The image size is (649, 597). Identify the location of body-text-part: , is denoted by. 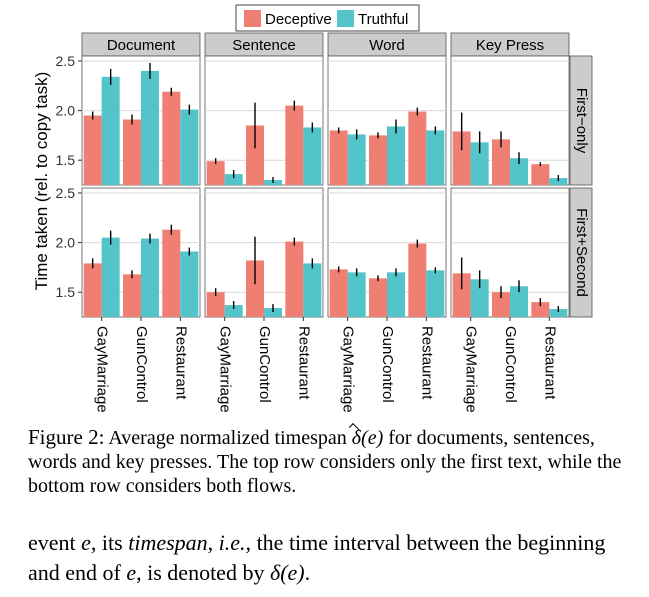
(203, 572).